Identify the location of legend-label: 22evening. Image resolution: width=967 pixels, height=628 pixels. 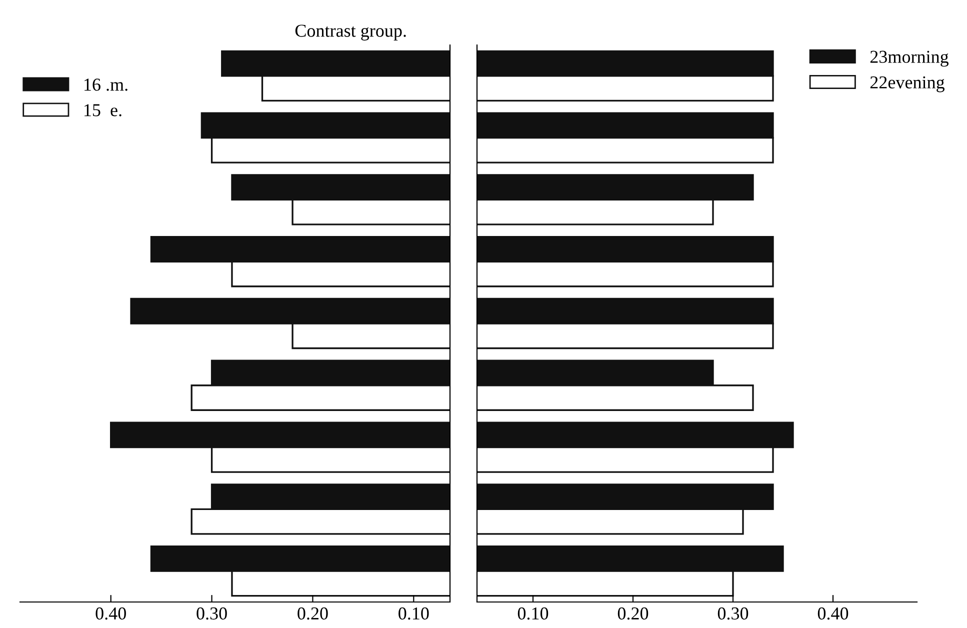
(907, 84).